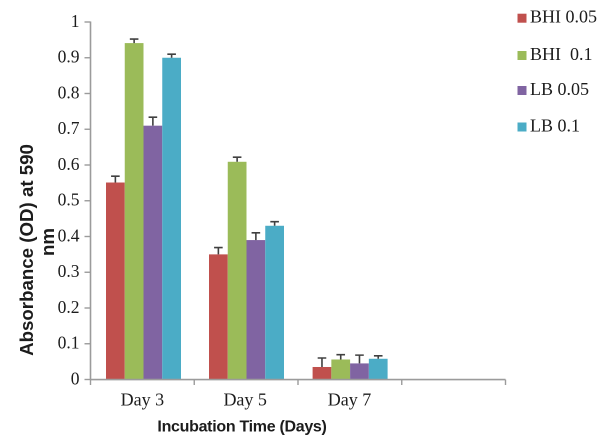  What do you see at coordinates (69, 92) in the screenshot?
I see `svg-text: 0.8` at bounding box center [69, 92].